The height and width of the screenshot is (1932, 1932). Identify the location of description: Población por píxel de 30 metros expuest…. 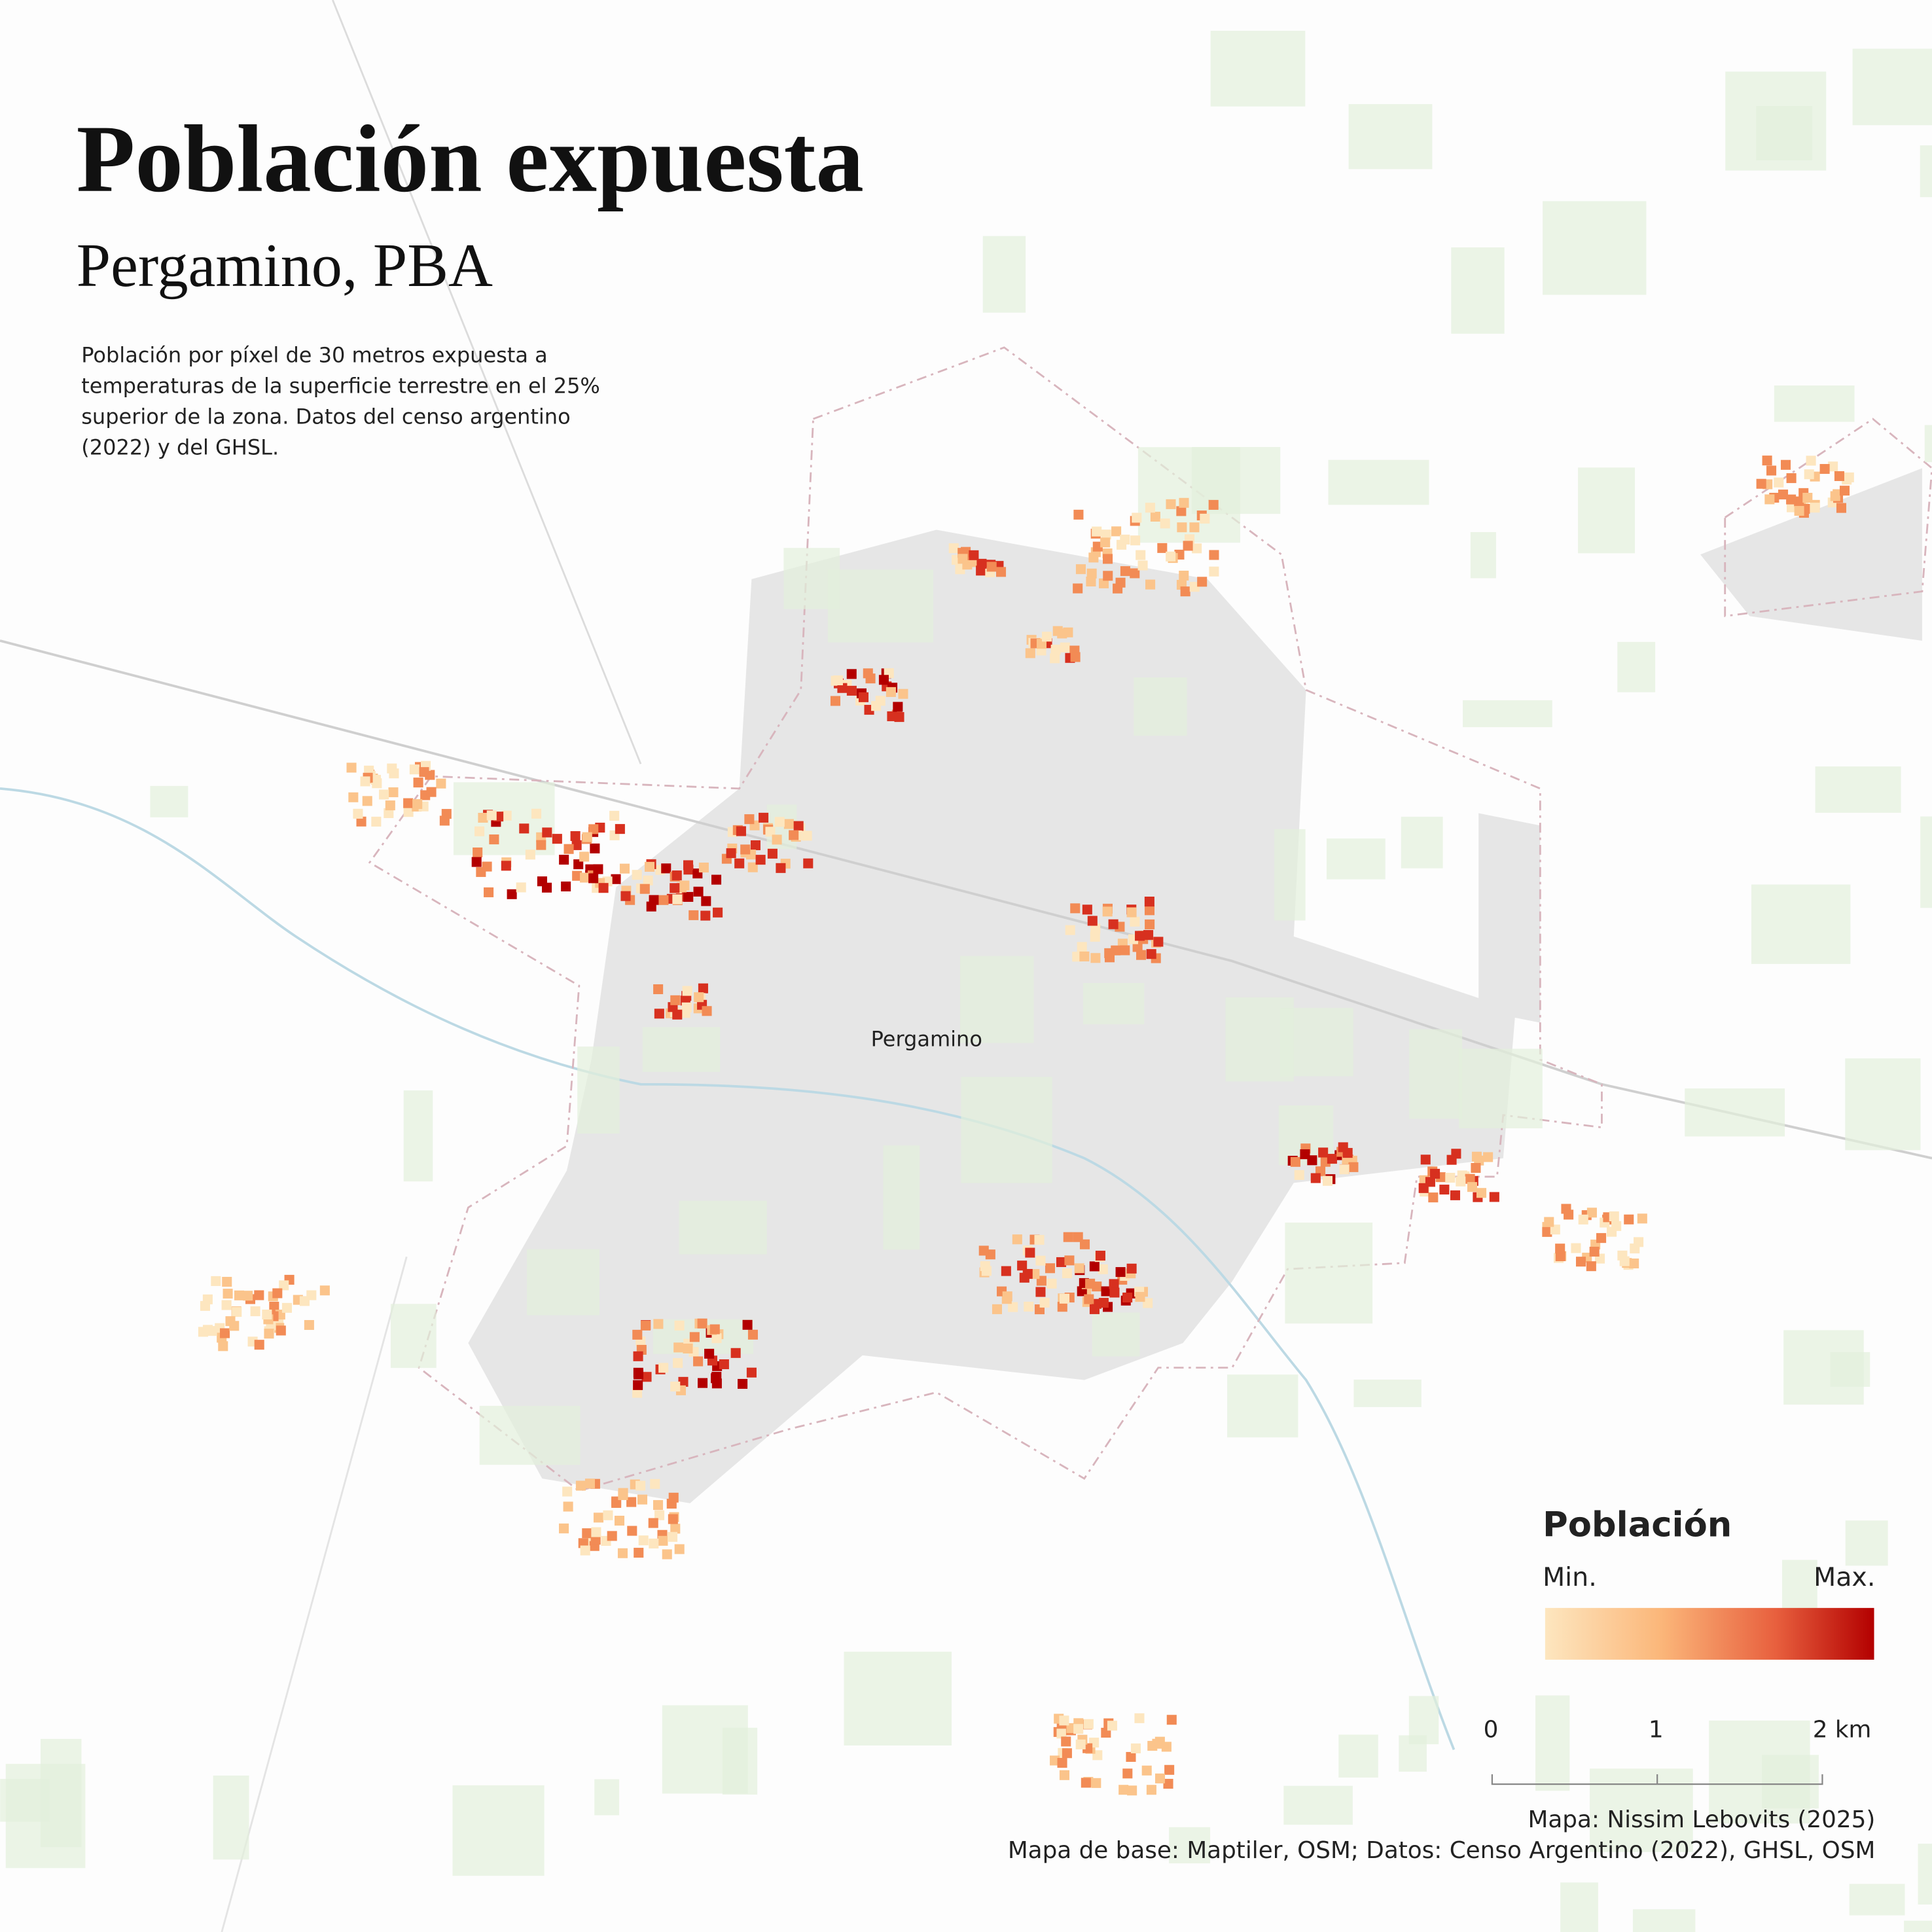
(340, 401).